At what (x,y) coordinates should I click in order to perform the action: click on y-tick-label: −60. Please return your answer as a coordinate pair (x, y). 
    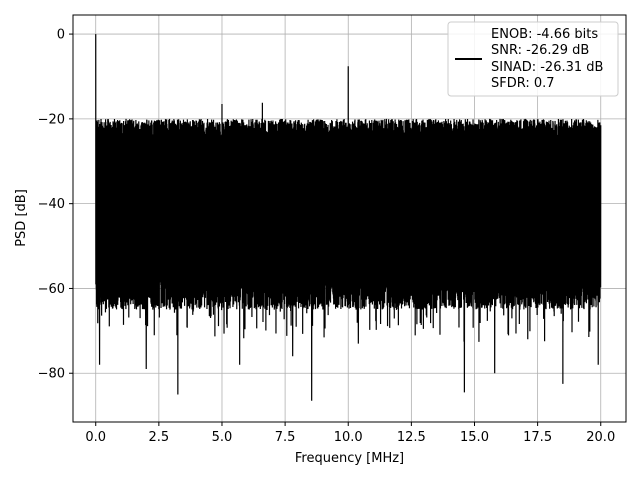
    Looking at the image, I should click on (51, 289).